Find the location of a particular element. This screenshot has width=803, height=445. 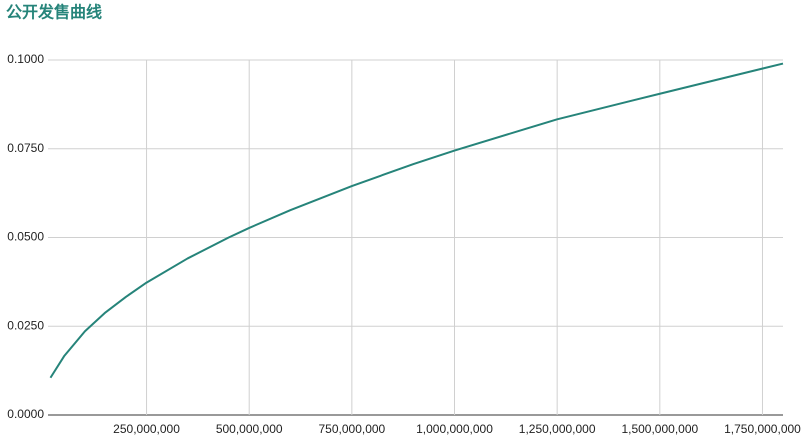

x-tick-label: 250,000,000 is located at coordinates (146, 429).